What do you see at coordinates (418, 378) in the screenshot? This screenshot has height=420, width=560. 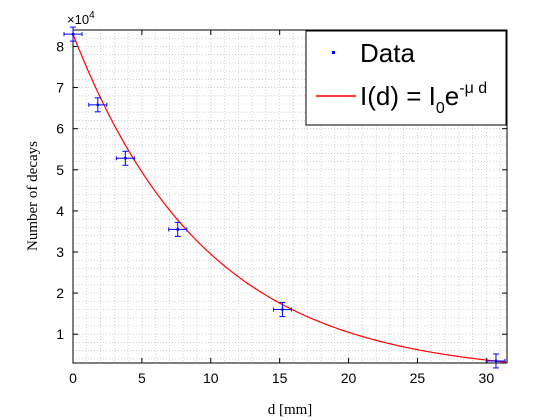 I see `x-tick-label: 25` at bounding box center [418, 378].